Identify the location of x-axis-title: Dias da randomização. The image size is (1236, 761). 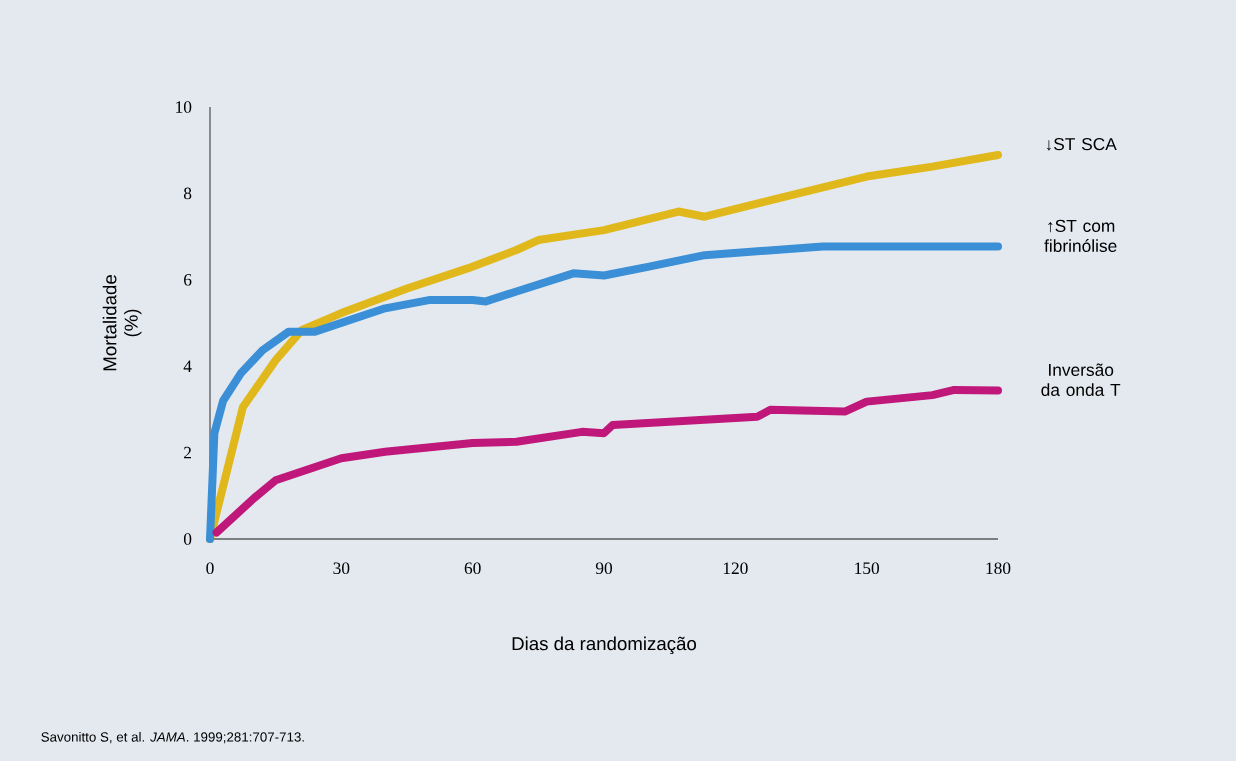
(604, 645).